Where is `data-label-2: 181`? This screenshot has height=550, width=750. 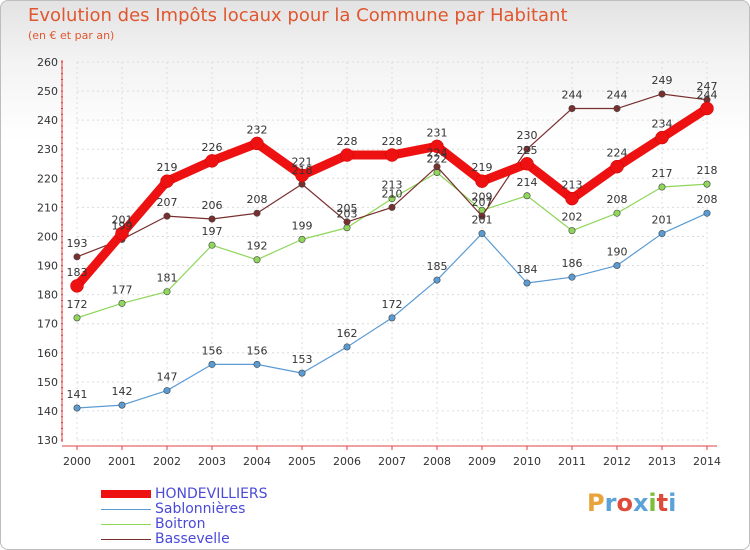 data-label-2: 181 is located at coordinates (167, 278).